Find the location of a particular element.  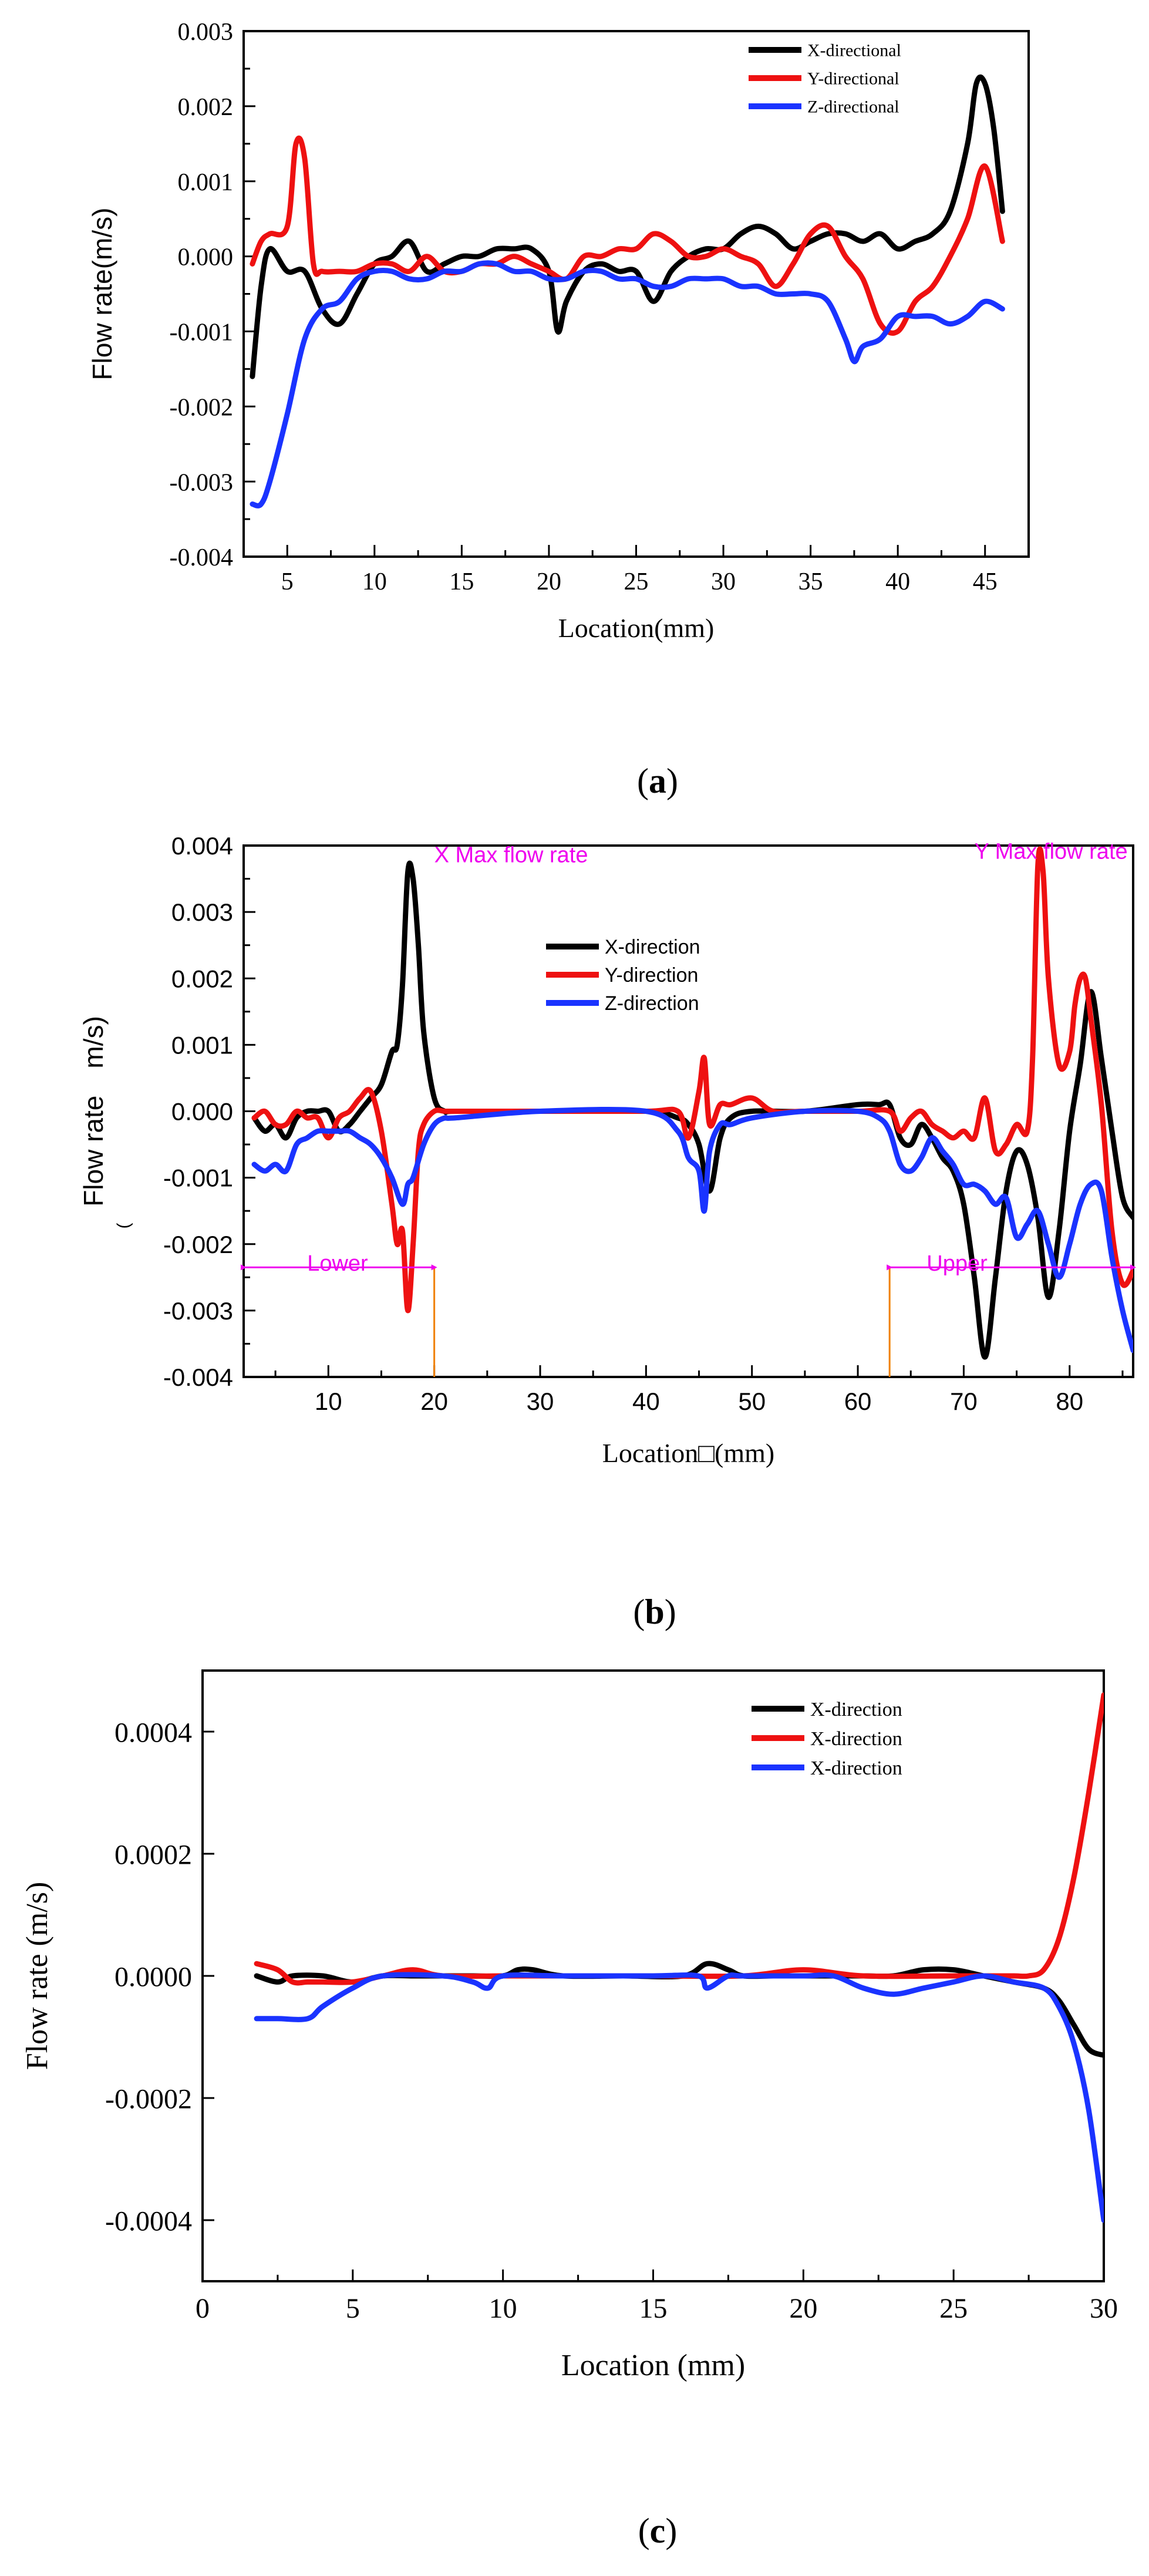

y-tick-label: 0.0000 is located at coordinates (153, 1976).